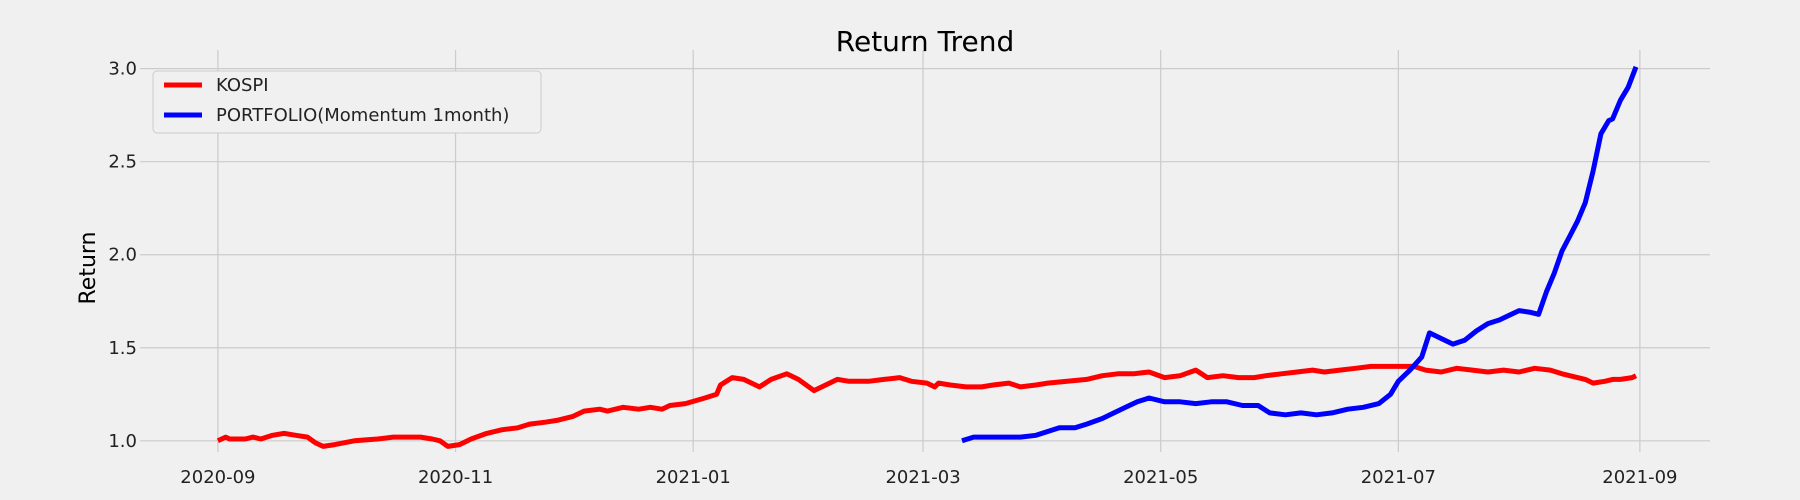  What do you see at coordinates (122, 441) in the screenshot?
I see `y-tick-label: 1.0` at bounding box center [122, 441].